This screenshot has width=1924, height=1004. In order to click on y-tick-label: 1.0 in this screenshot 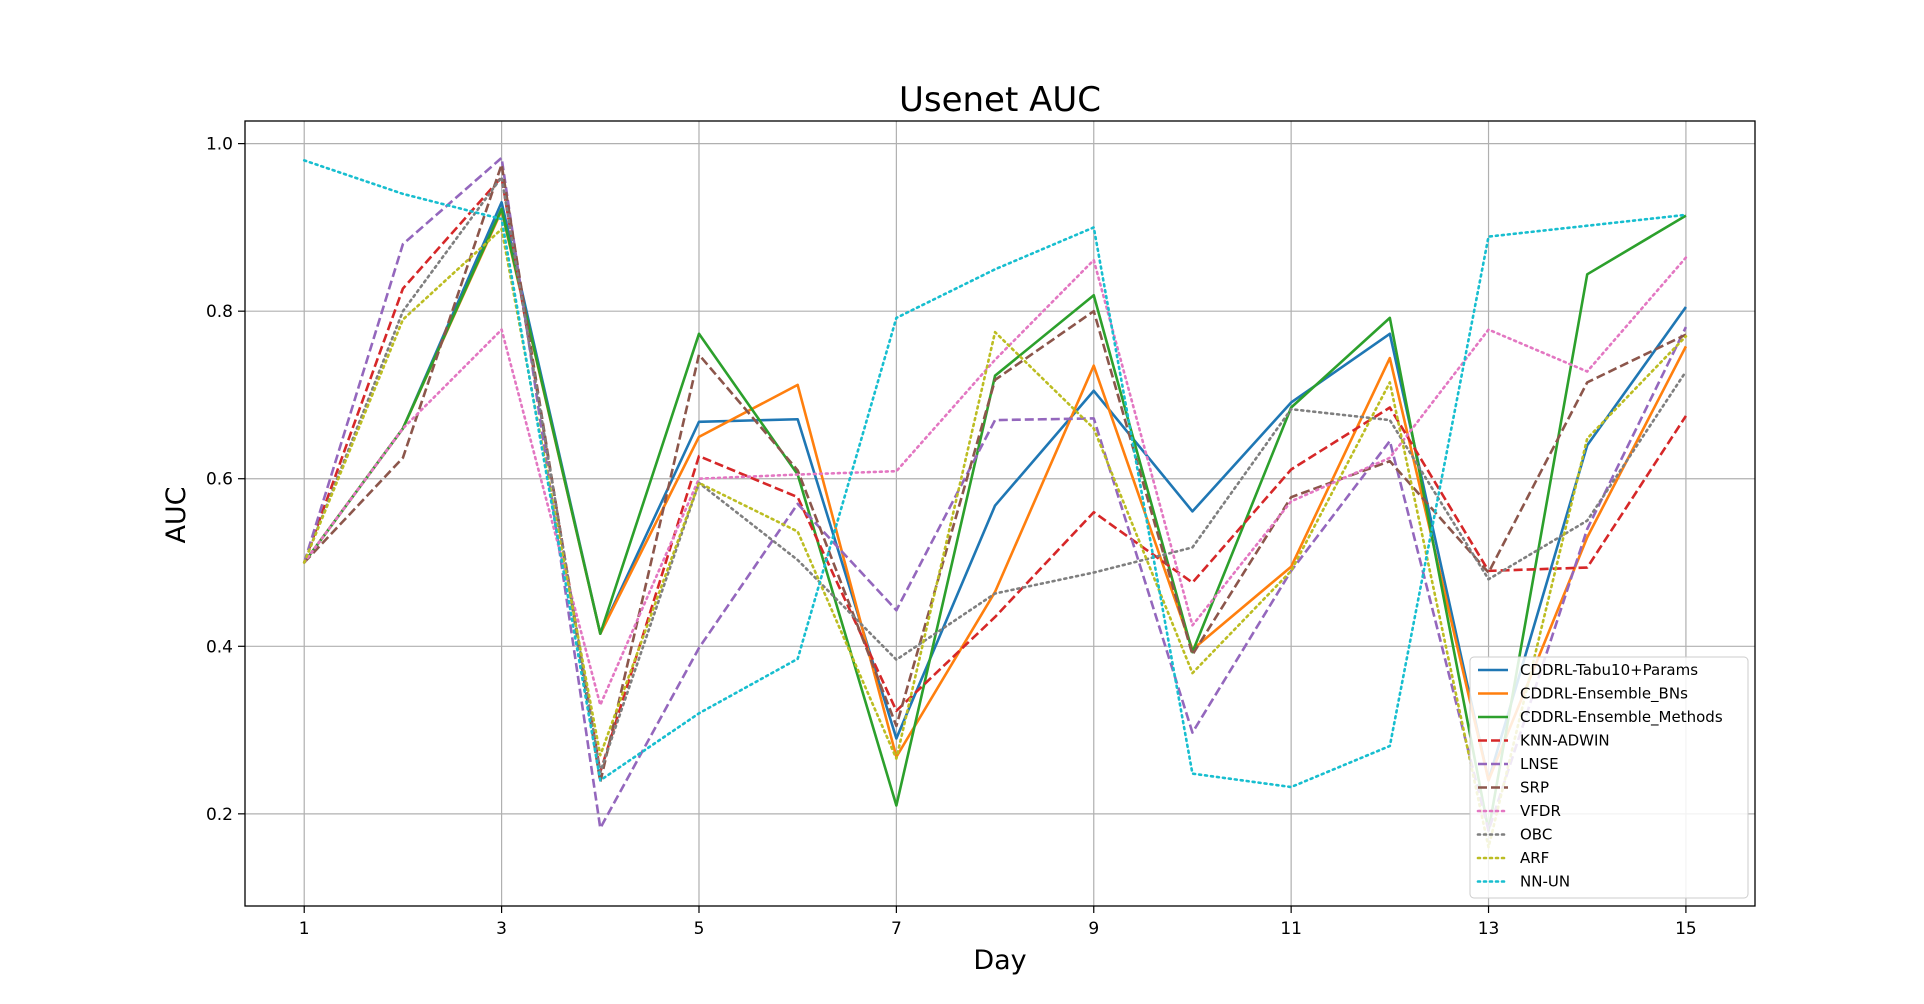, I will do `click(219, 145)`.